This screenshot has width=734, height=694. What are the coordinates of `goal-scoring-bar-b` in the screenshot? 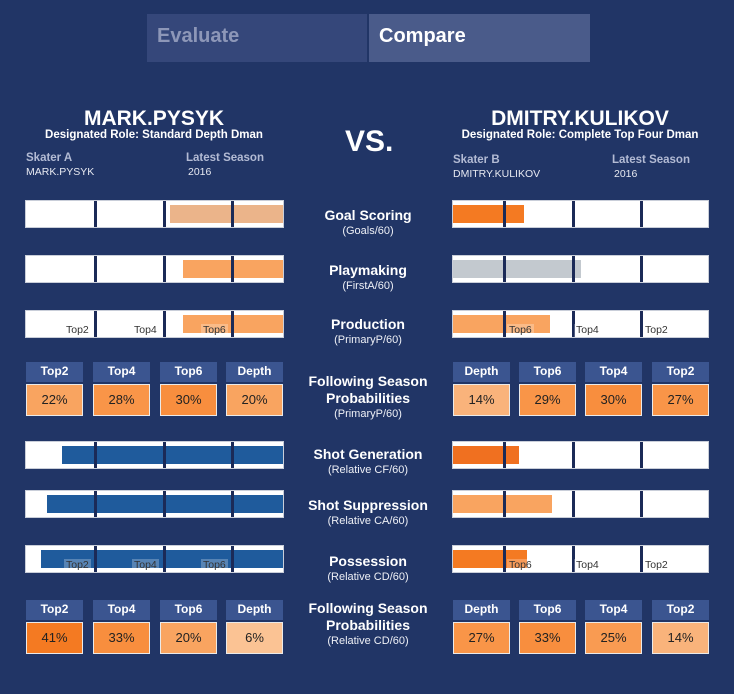 It's located at (580, 214).